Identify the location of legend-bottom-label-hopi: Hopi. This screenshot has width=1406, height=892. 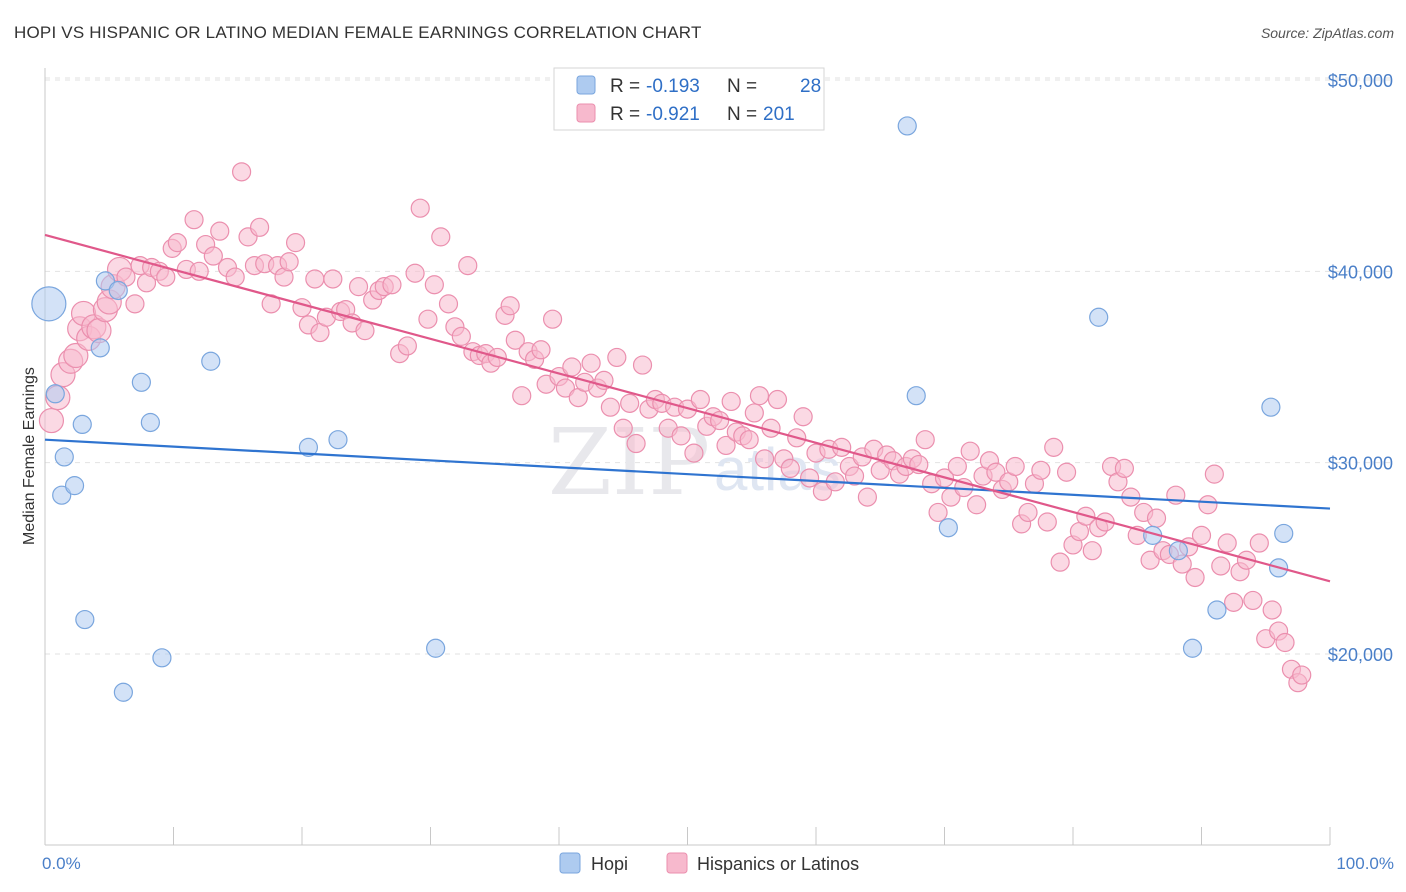
(609, 864).